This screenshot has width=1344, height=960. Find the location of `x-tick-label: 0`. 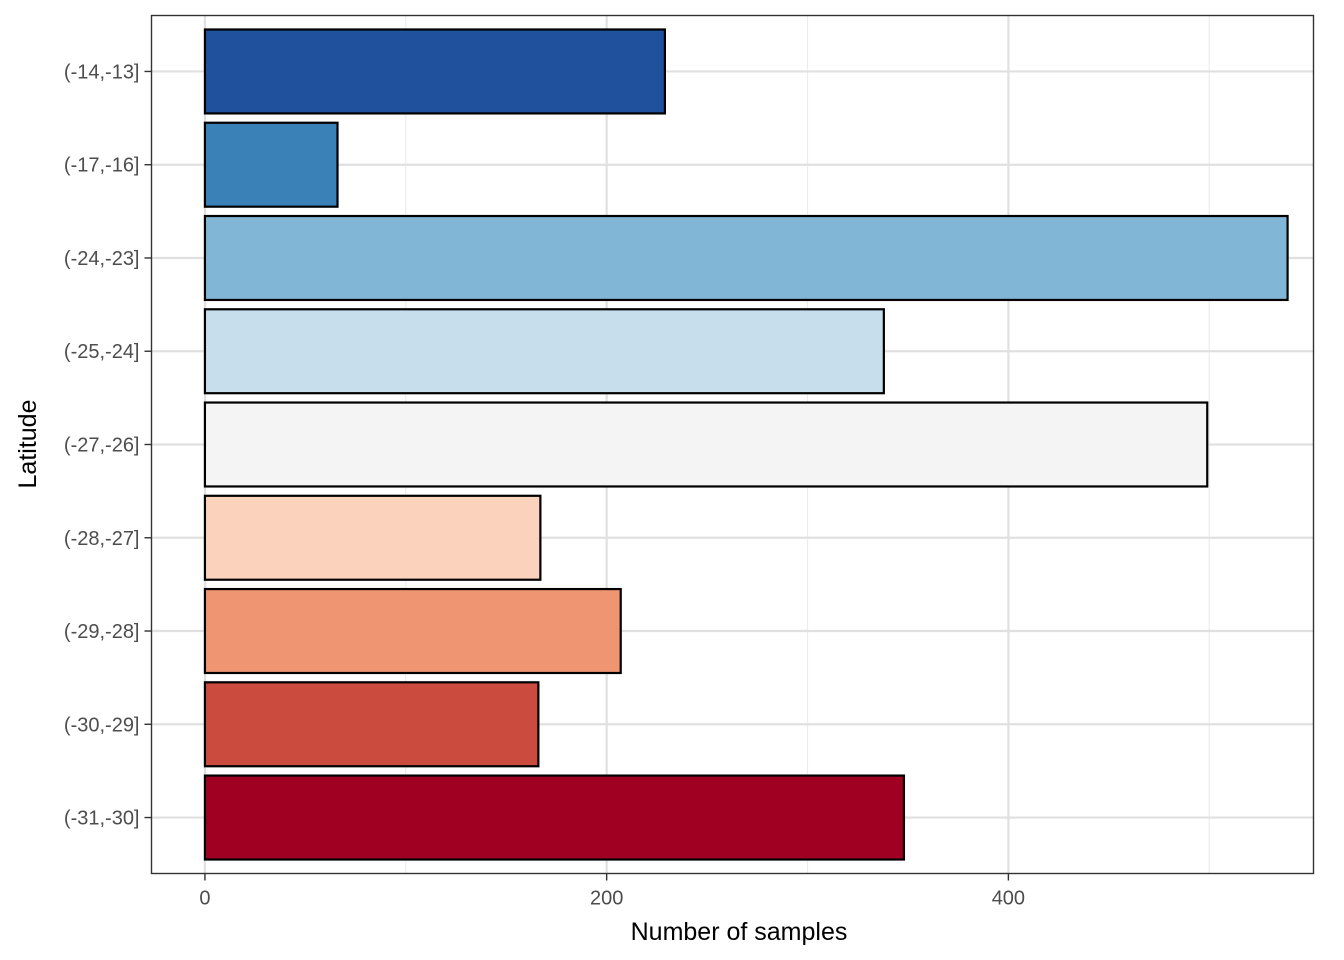

x-tick-label: 0 is located at coordinates (204, 899).